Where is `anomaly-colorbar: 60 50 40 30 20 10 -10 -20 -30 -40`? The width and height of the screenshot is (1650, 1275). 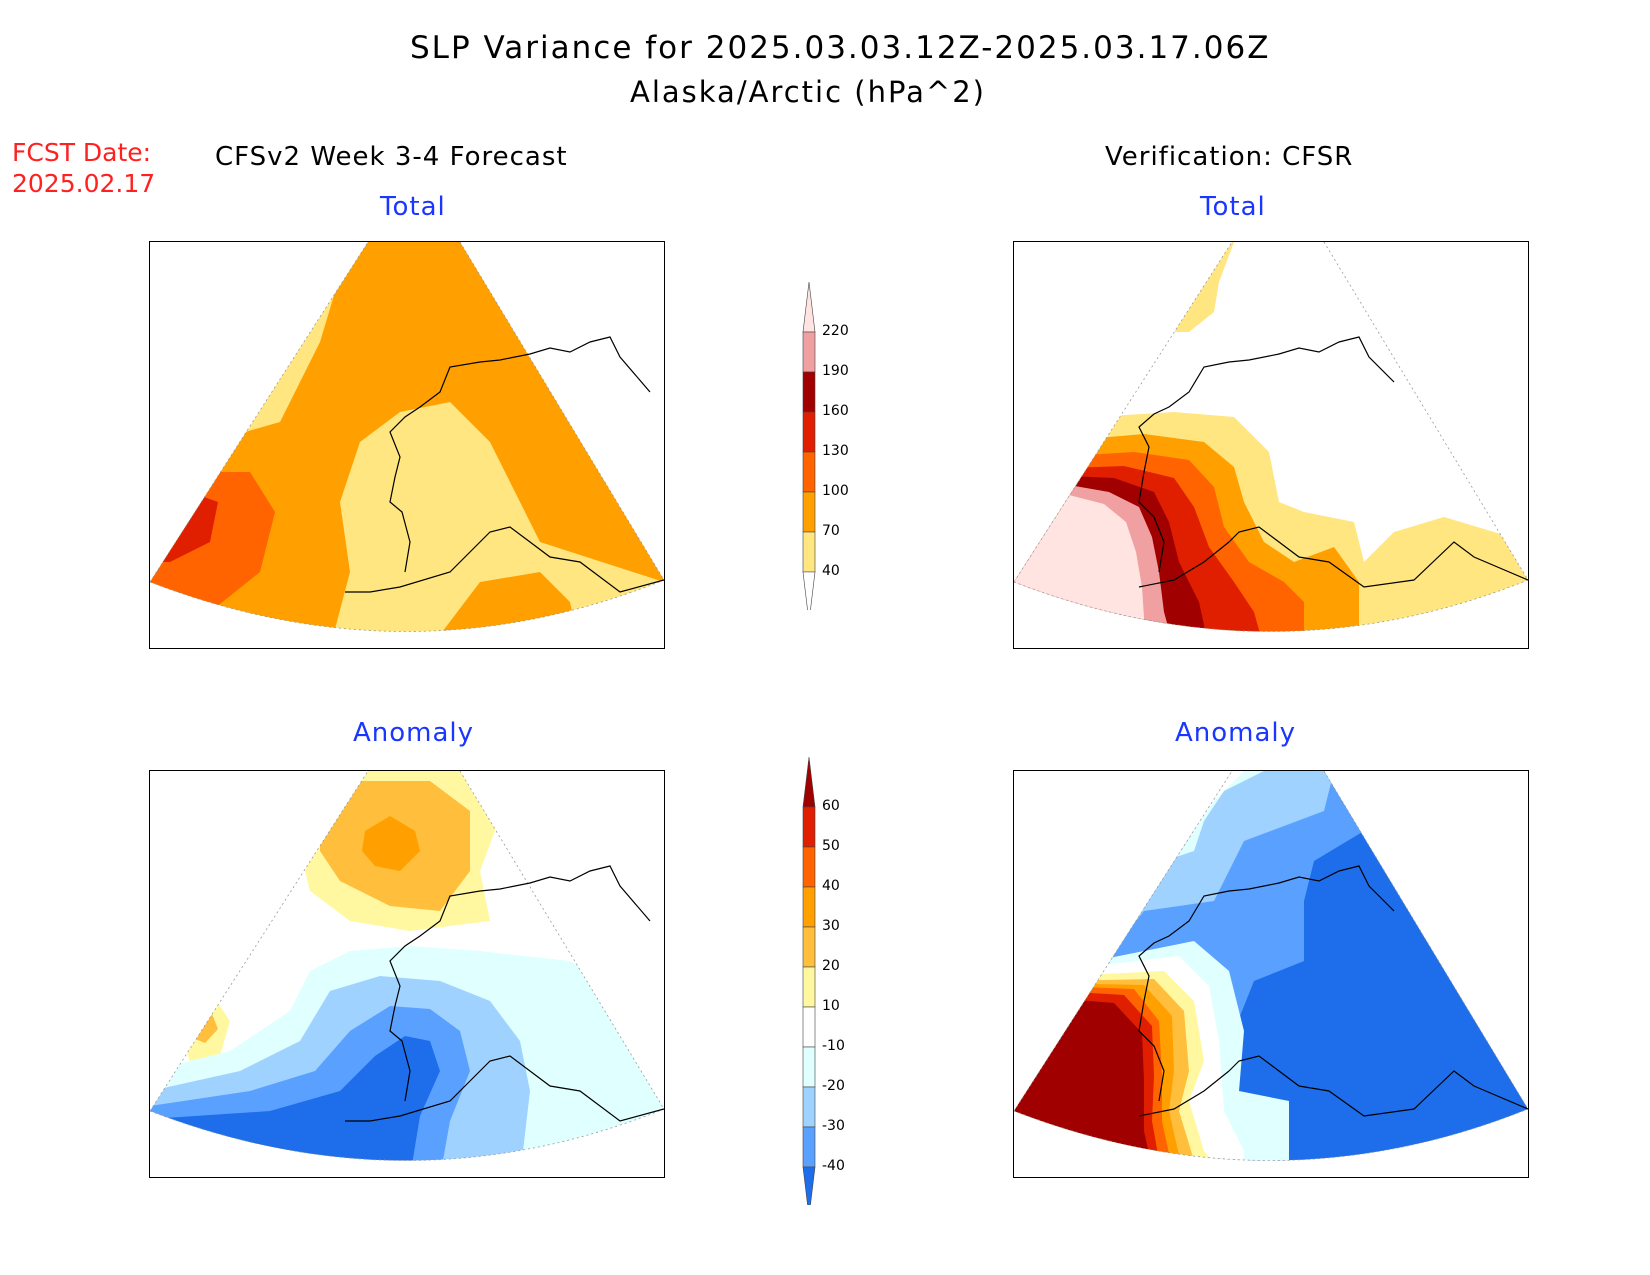 anomaly-colorbar: 60 50 40 30 20 10 -10 -20 -30 -40 is located at coordinates (835, 980).